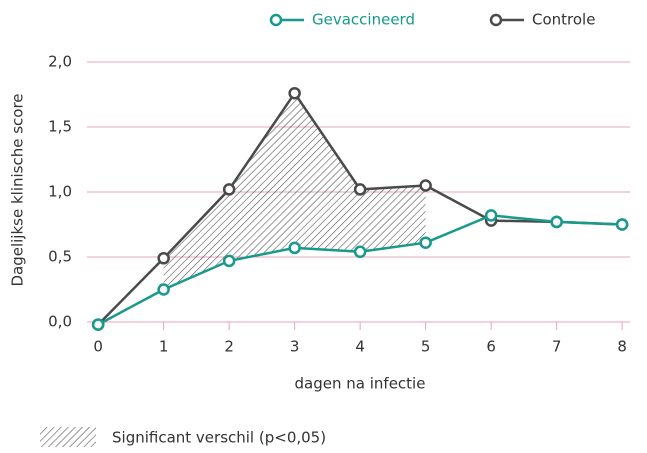 The image size is (647, 453). What do you see at coordinates (60, 322) in the screenshot?
I see `y-tick-label: 0,0` at bounding box center [60, 322].